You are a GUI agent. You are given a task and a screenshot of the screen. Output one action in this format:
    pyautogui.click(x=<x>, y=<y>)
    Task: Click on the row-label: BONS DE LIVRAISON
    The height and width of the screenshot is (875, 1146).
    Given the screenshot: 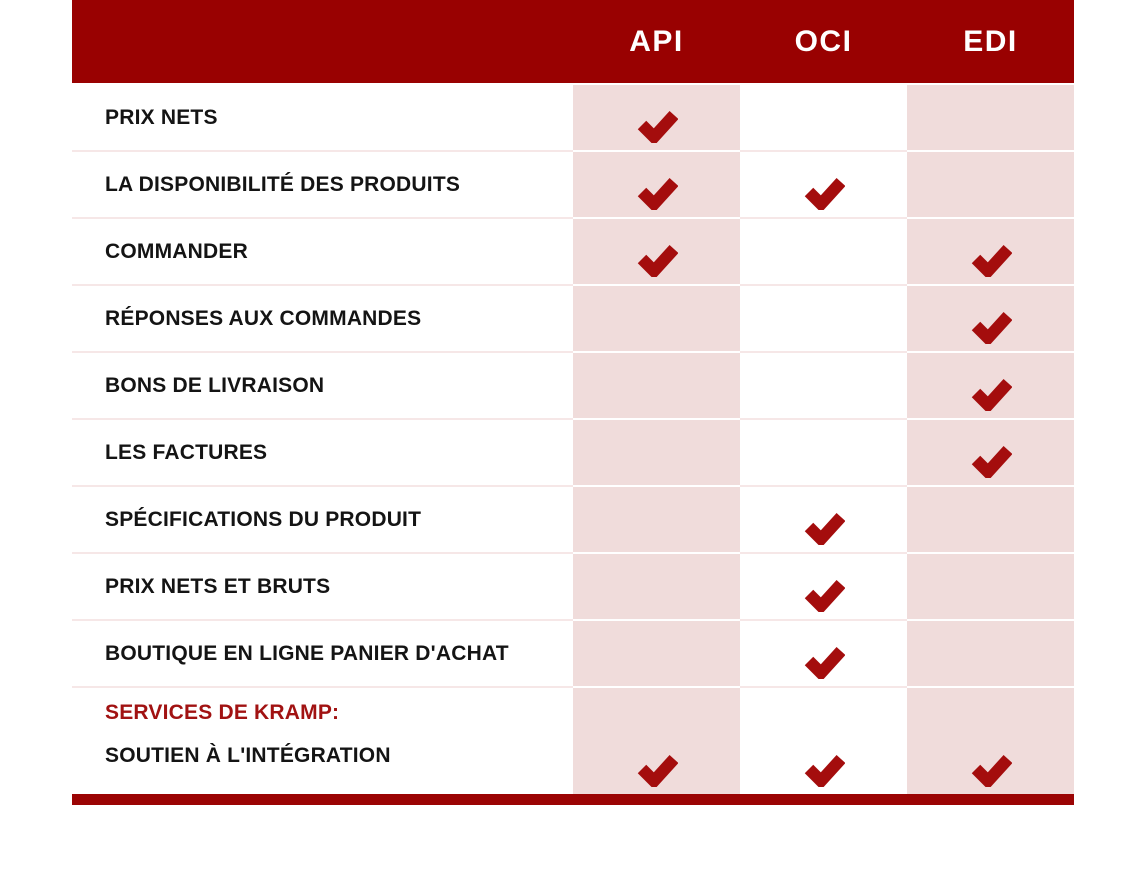 What is the action you would take?
    pyautogui.click(x=322, y=386)
    